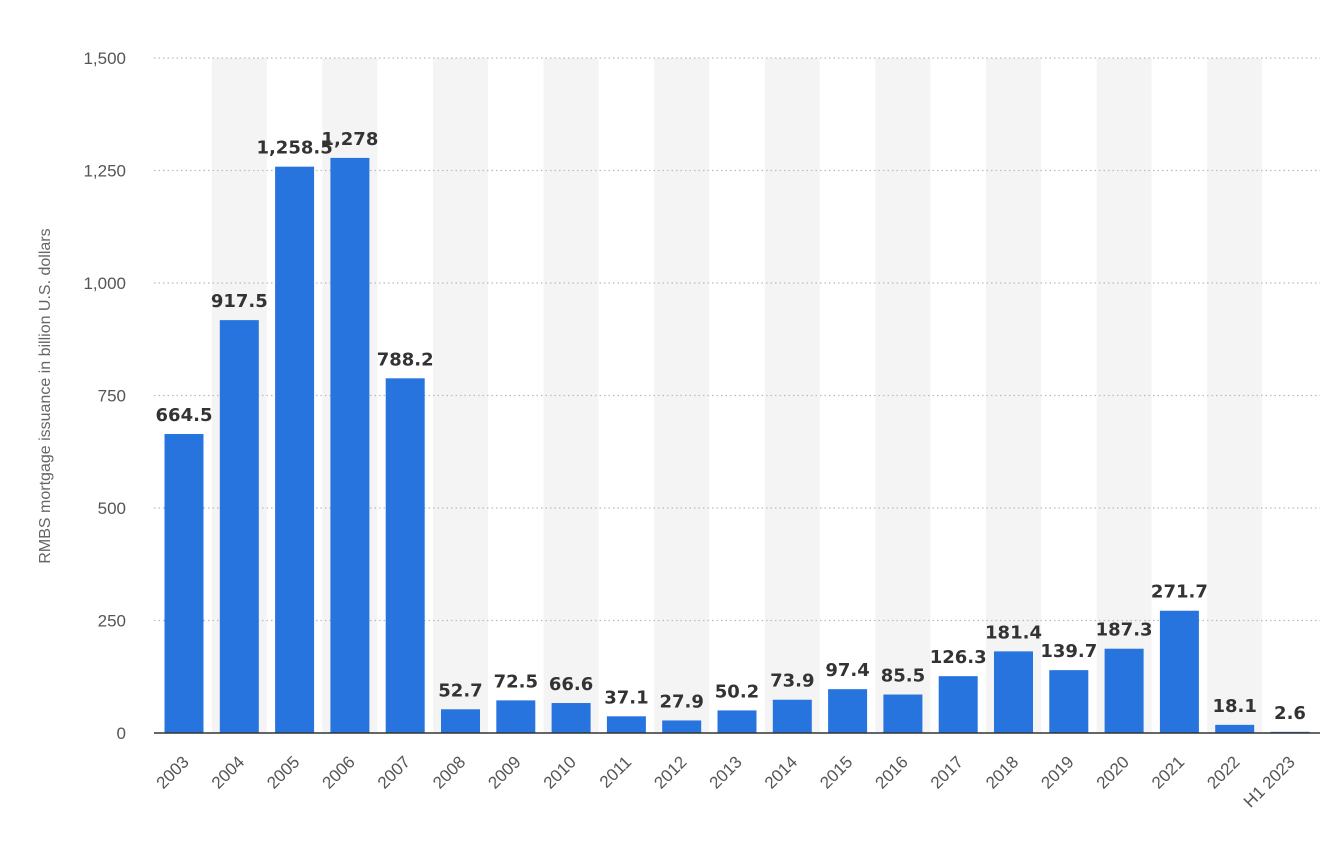  Describe the element at coordinates (449, 772) in the screenshot. I see `x-tick-label: 2008` at that location.